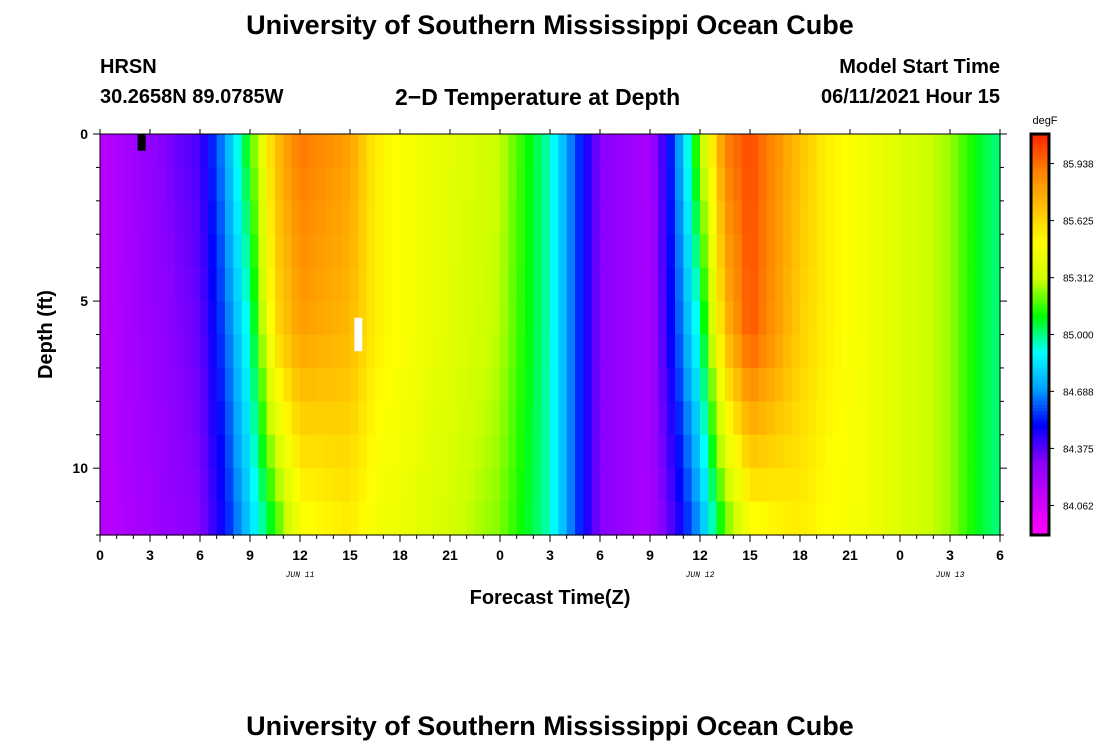 Image resolution: width=1100 pixels, height=750 pixels. I want to click on y-axis-label: Depth (ft), so click(46, 334).